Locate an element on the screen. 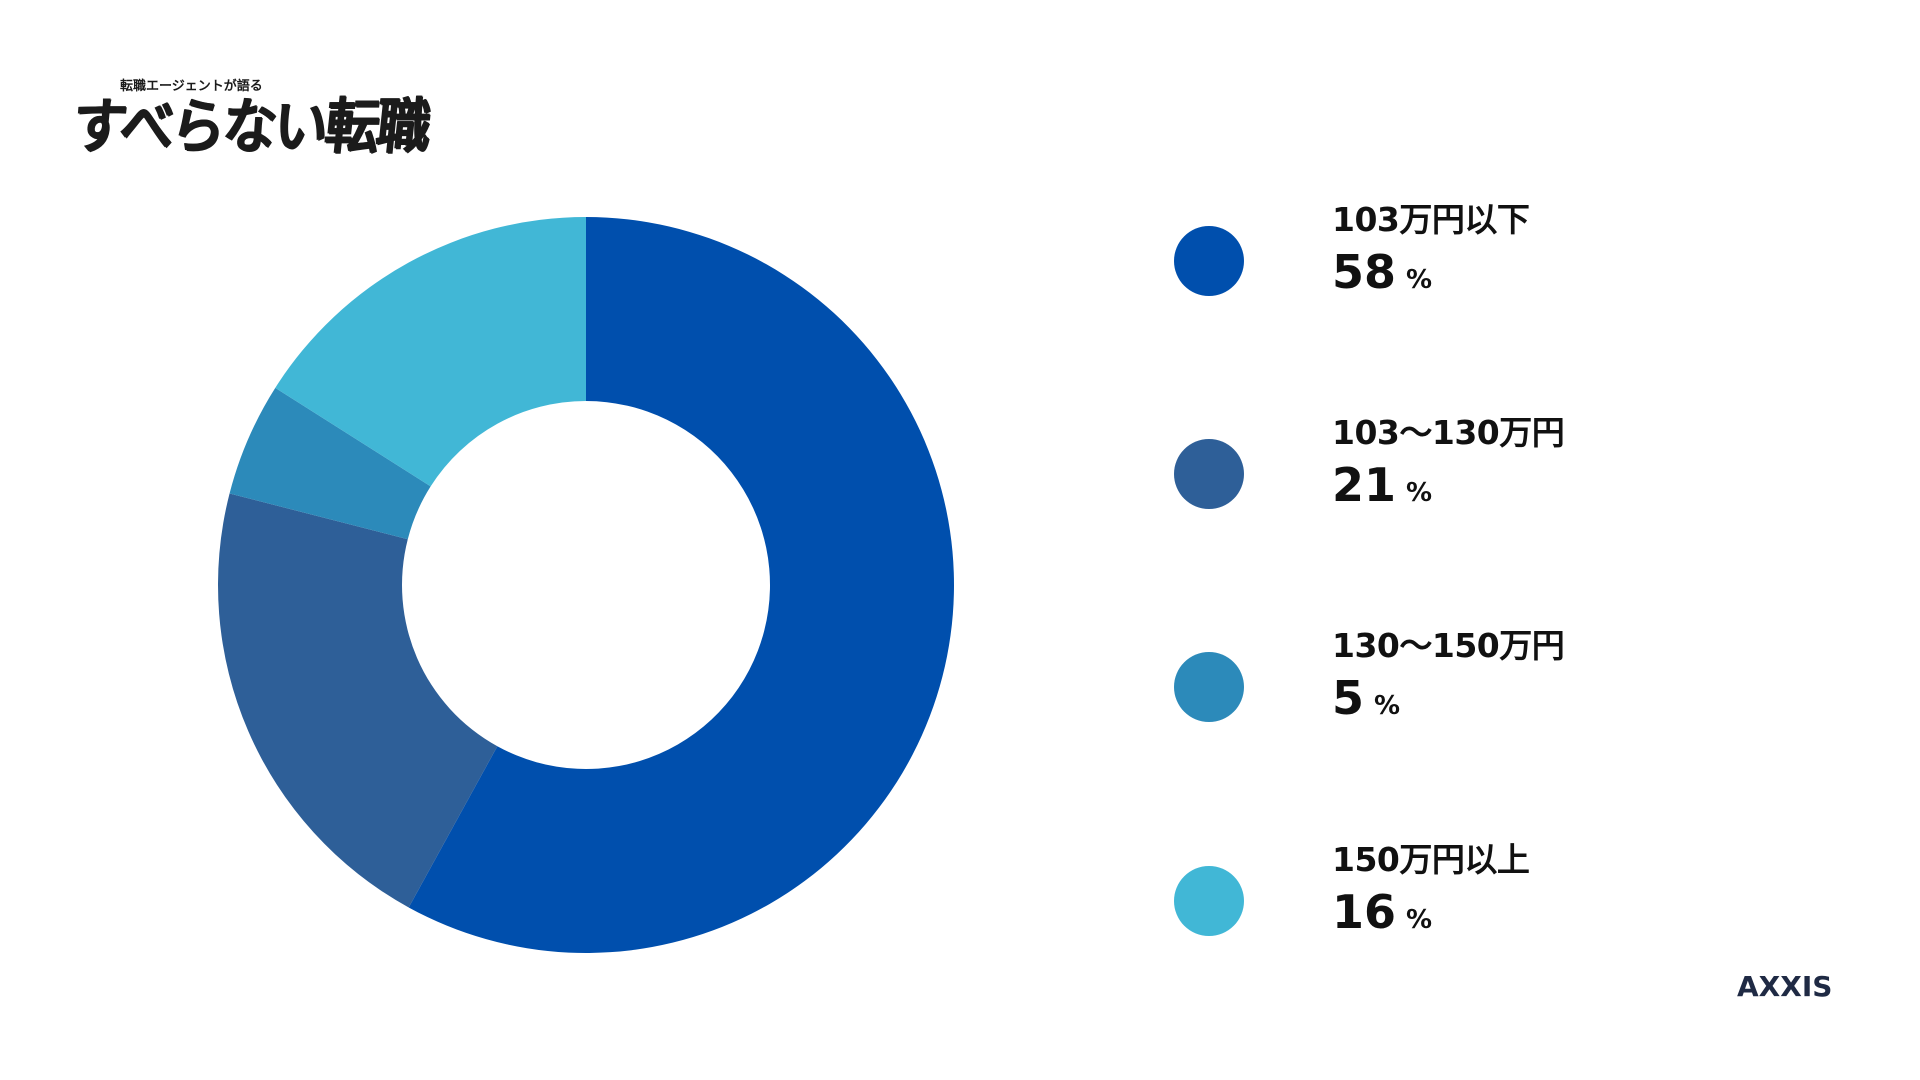  legend-value-number: 5 is located at coordinates (1348, 698).